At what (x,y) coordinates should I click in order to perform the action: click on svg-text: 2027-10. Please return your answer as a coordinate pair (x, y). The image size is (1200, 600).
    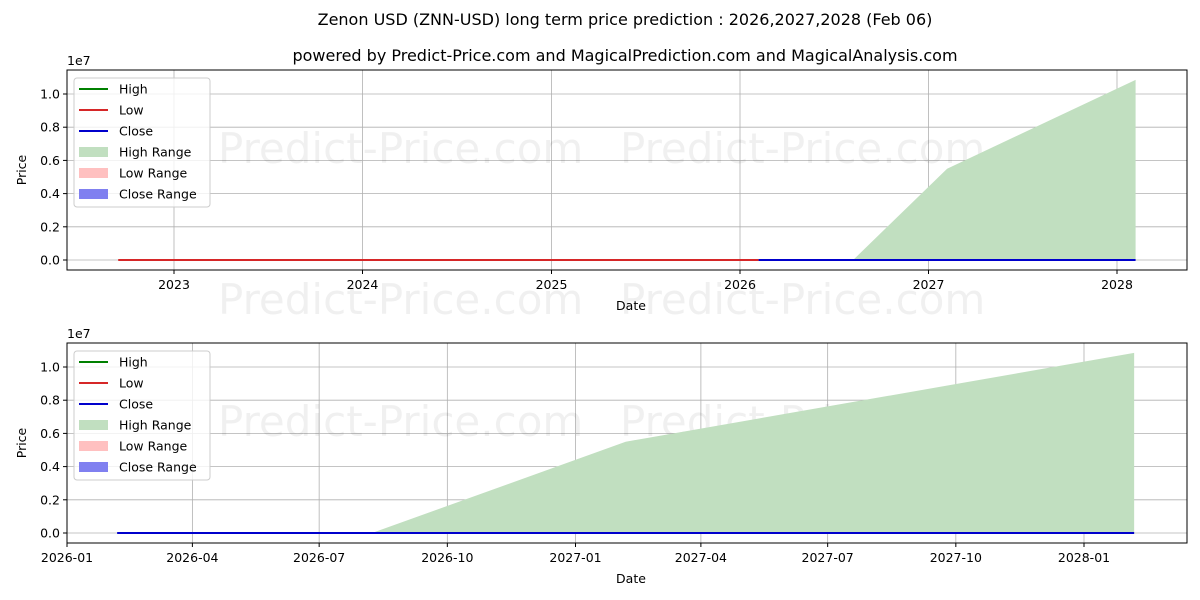
    Looking at the image, I should click on (956, 557).